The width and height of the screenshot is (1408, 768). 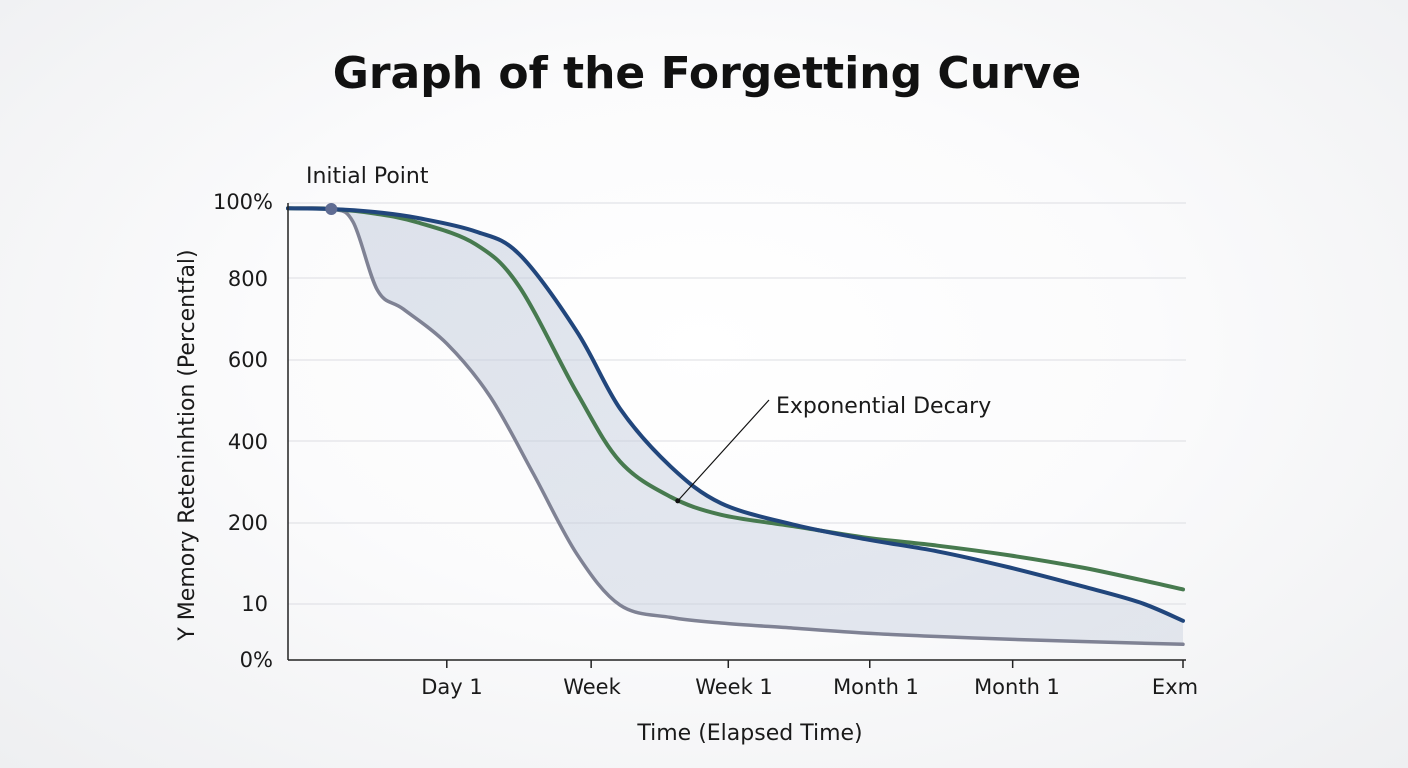 What do you see at coordinates (1017, 687) in the screenshot?
I see `x-tick-label-4: Month 1` at bounding box center [1017, 687].